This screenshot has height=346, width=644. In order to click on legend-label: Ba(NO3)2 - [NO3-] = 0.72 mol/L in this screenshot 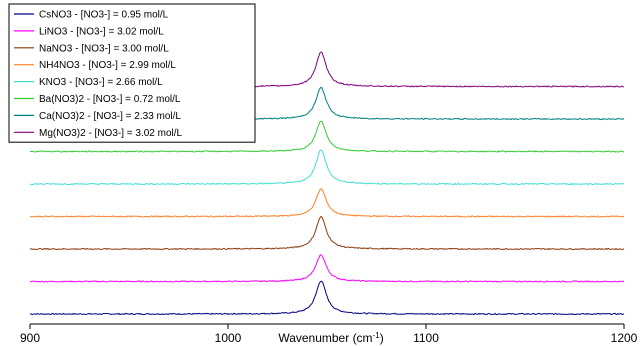, I will do `click(110, 99)`.